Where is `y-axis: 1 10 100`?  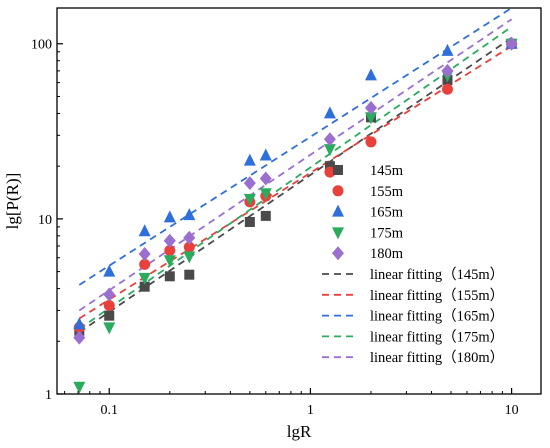 y-axis: 1 10 100 is located at coordinates (47, 220).